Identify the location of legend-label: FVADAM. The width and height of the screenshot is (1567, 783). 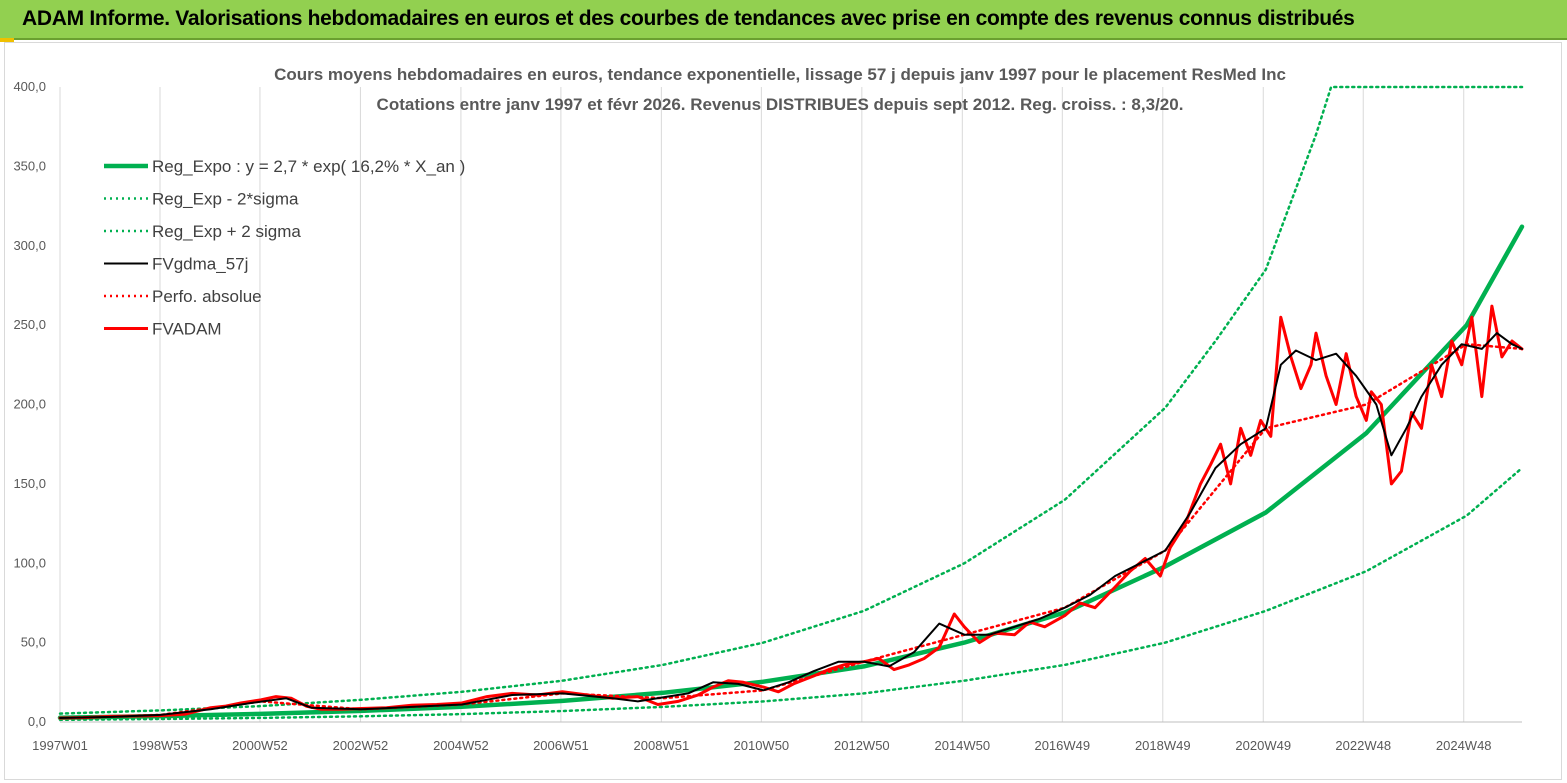
(187, 329).